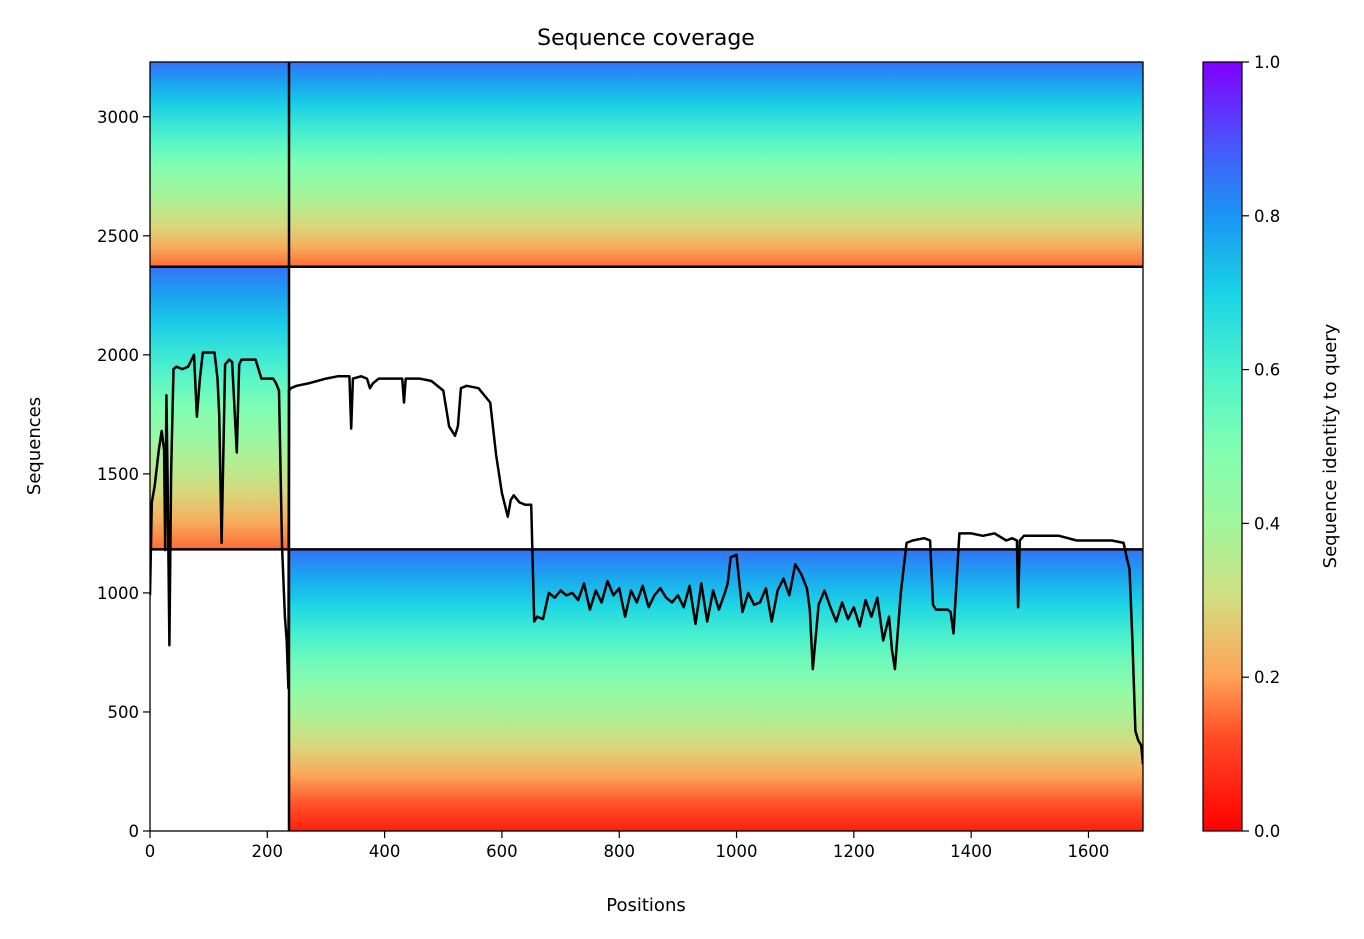 This screenshot has height=939, width=1364. I want to click on x-axis-ticks: 0 200 400 600 800 1000 1200 1400 1600, so click(627, 846).